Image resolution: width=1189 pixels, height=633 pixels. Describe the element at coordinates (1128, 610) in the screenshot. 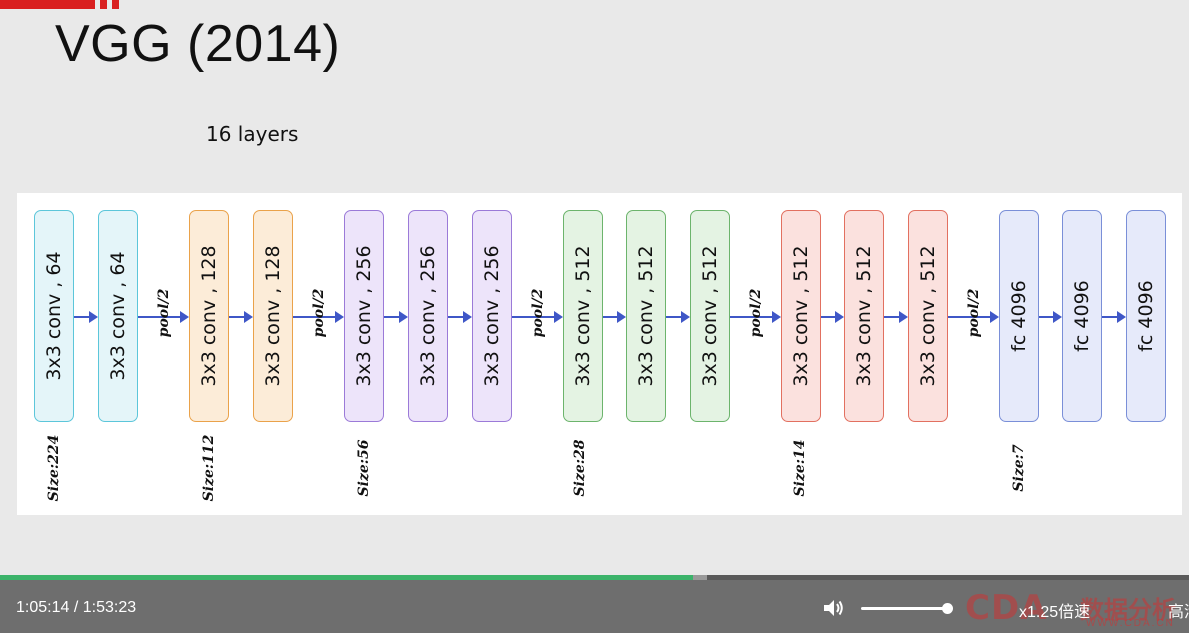

I see `watermark-text: 数据分析` at that location.